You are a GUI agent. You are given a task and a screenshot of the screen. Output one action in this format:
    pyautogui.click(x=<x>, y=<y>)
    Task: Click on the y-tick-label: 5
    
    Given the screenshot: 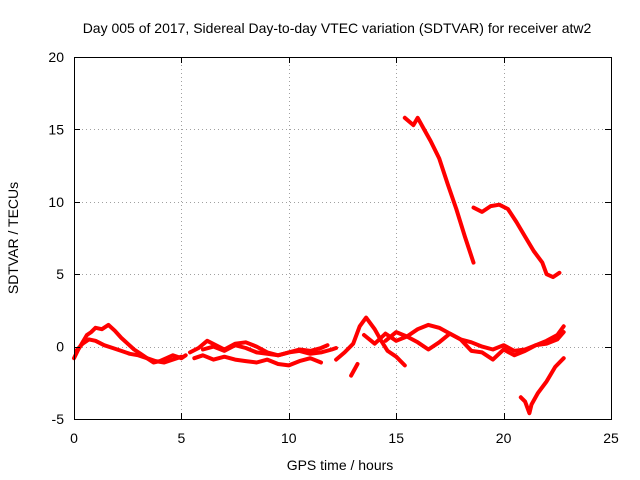 What is the action you would take?
    pyautogui.click(x=60, y=274)
    